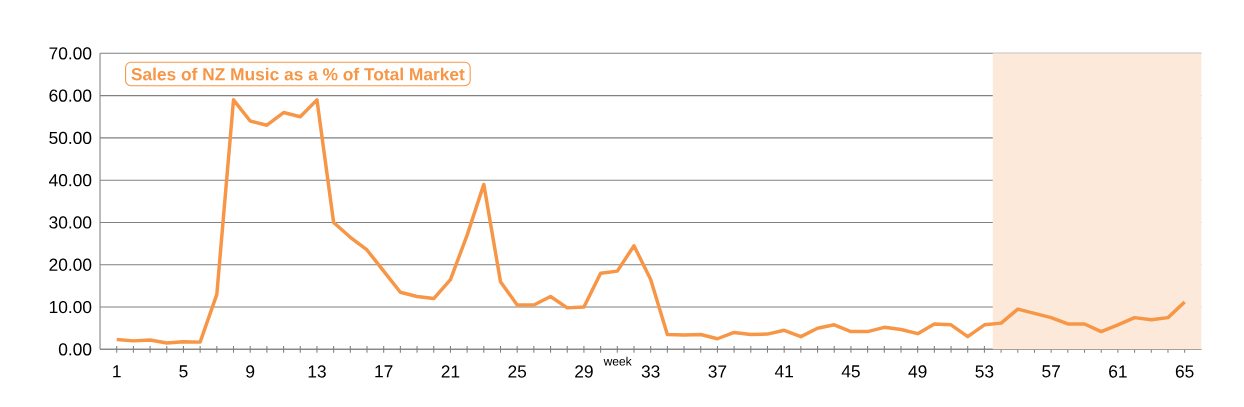 The image size is (1244, 407). What do you see at coordinates (917, 371) in the screenshot?
I see `x-tick-label: 49` at bounding box center [917, 371].